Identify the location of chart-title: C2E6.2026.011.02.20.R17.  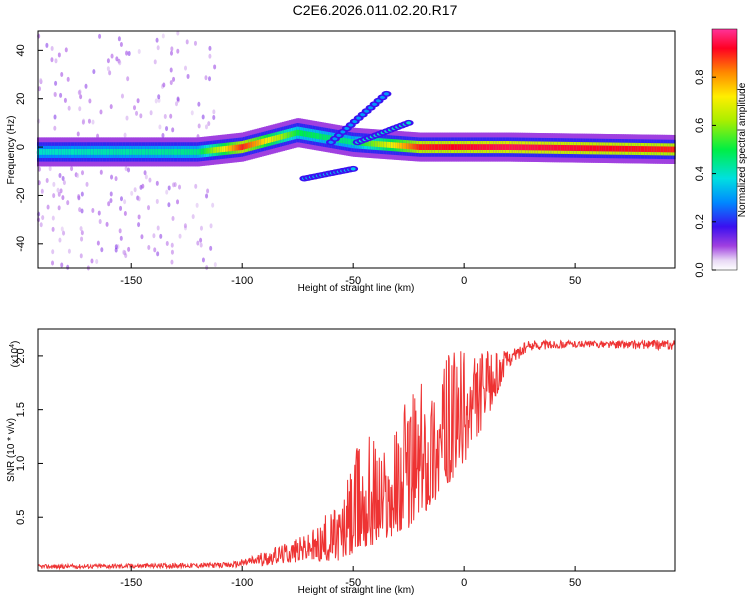
(375, 10).